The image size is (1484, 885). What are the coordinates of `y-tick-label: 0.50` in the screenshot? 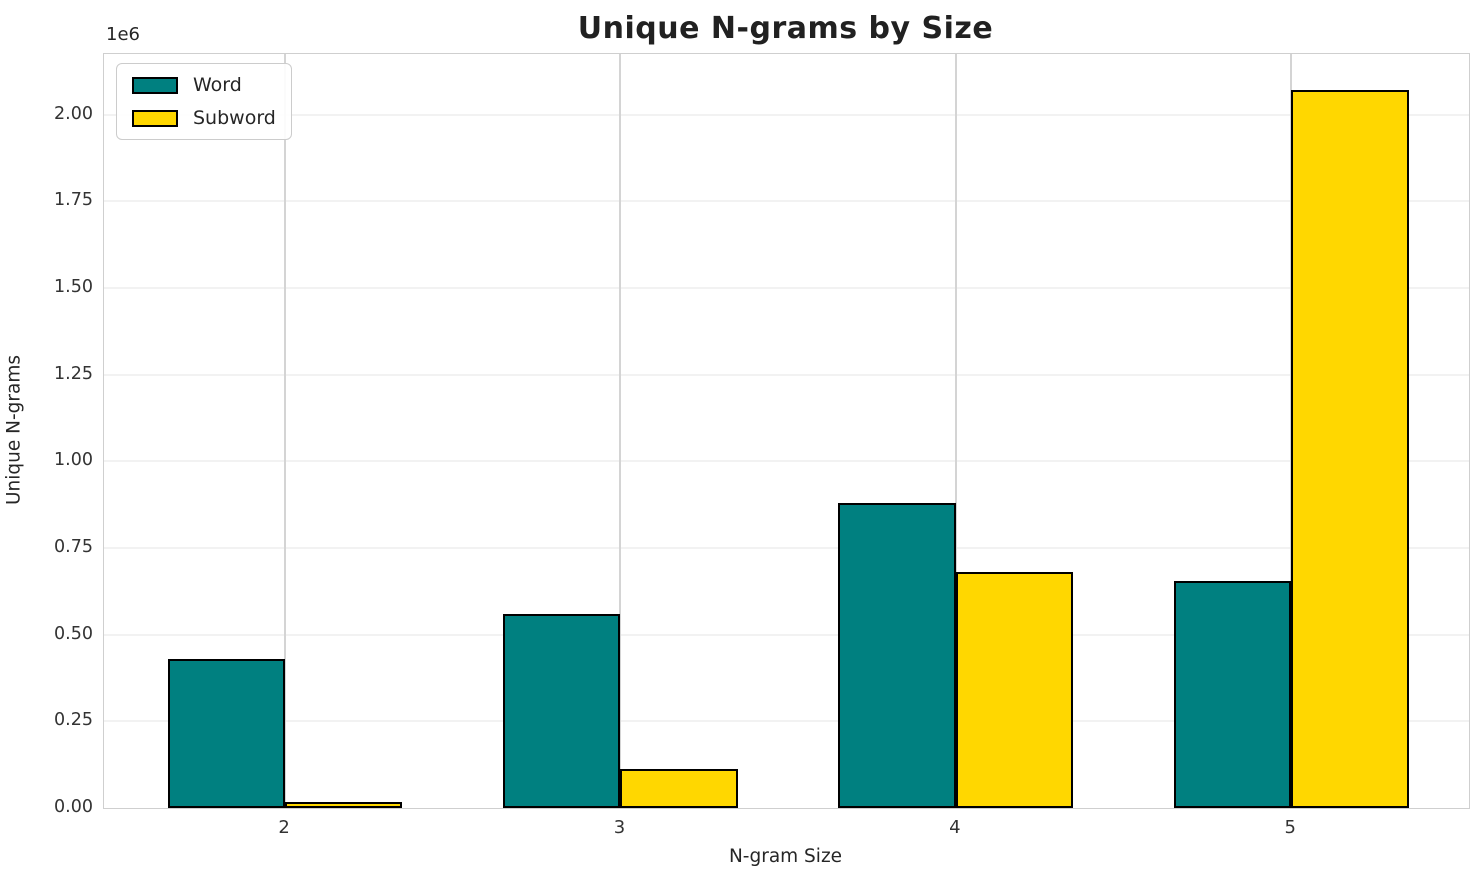 It's located at (73, 633).